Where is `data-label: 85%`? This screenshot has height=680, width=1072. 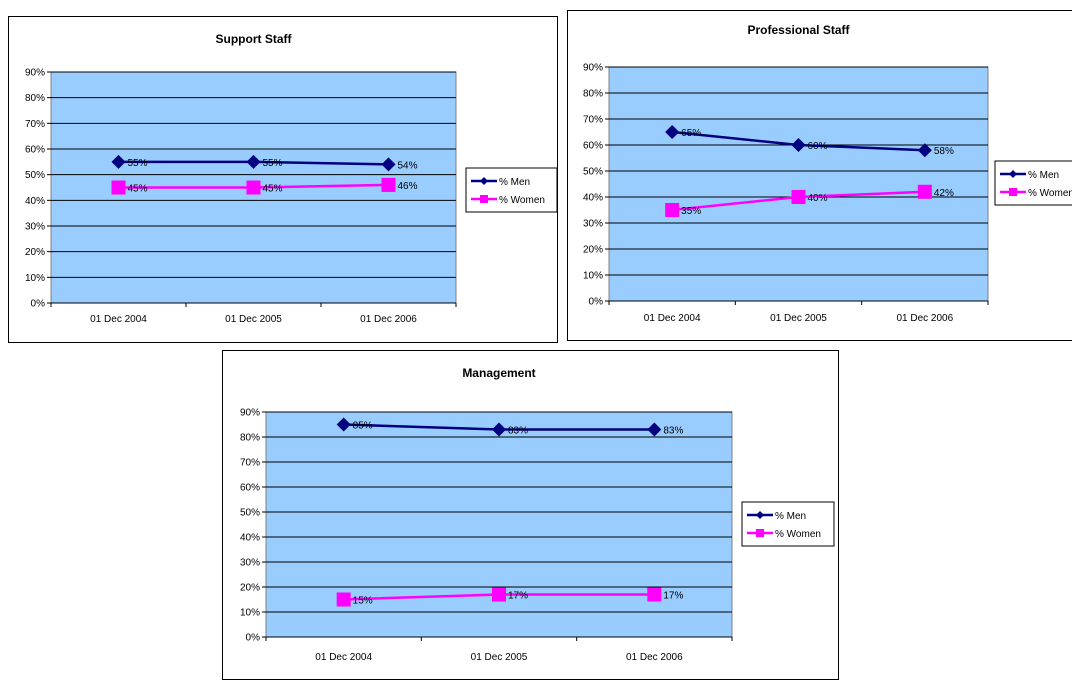
data-label: 85% is located at coordinates (363, 426).